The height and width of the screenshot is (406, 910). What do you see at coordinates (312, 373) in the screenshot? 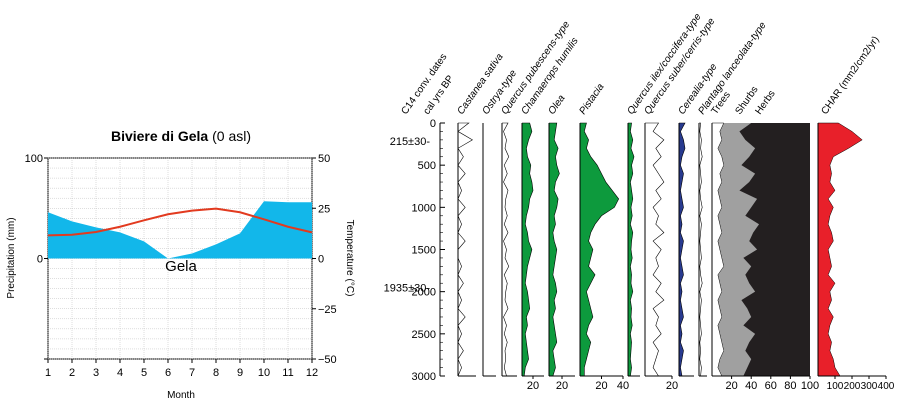
I see `climate-x-tick-label: 12` at bounding box center [312, 373].